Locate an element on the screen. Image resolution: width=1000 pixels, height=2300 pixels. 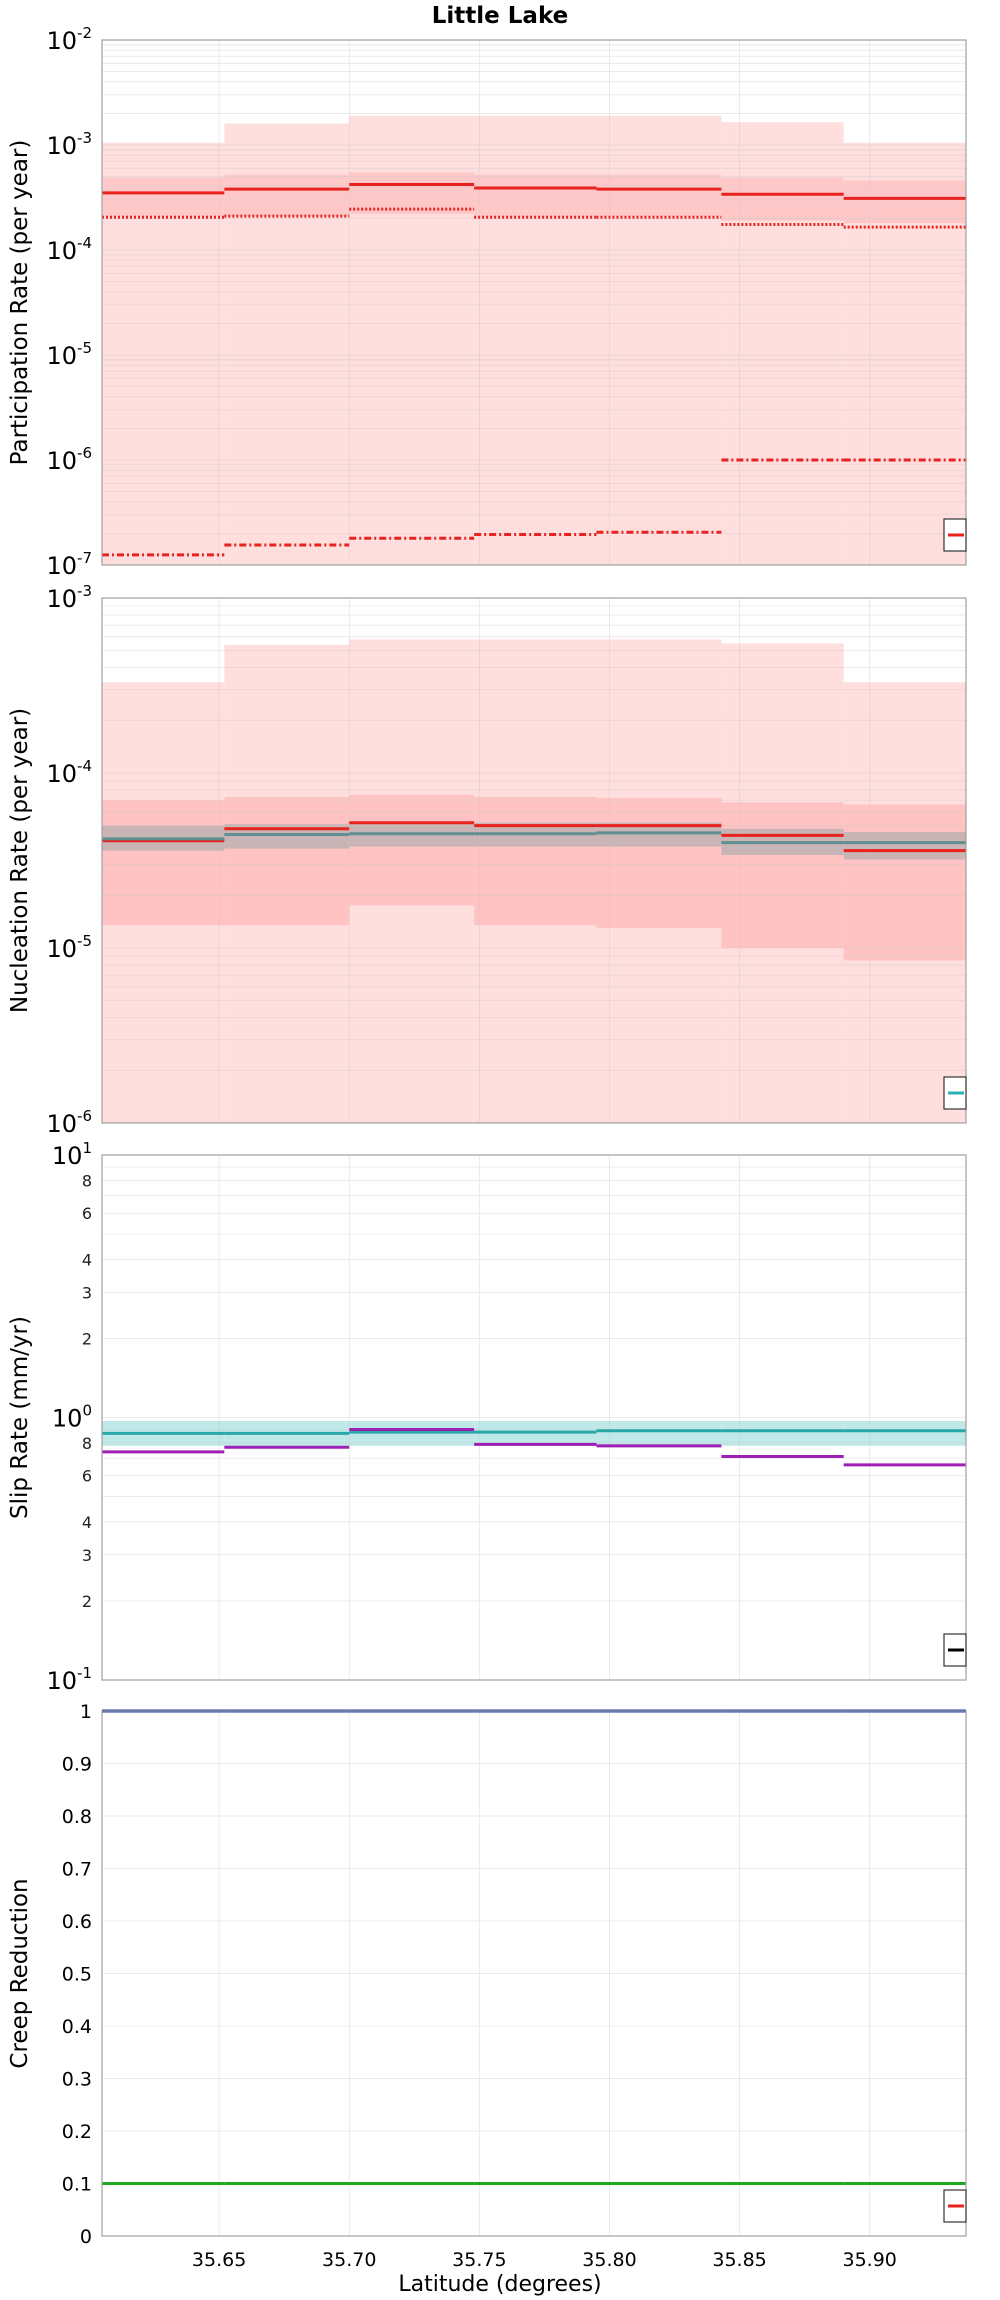
y-tick-label: 0.3 is located at coordinates (77, 2080).